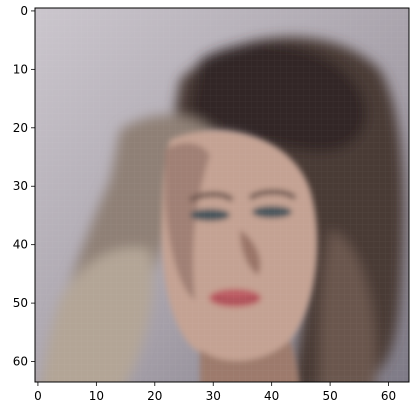  Describe the element at coordinates (20, 303) in the screenshot. I see `y-tick-label: 50` at that location.